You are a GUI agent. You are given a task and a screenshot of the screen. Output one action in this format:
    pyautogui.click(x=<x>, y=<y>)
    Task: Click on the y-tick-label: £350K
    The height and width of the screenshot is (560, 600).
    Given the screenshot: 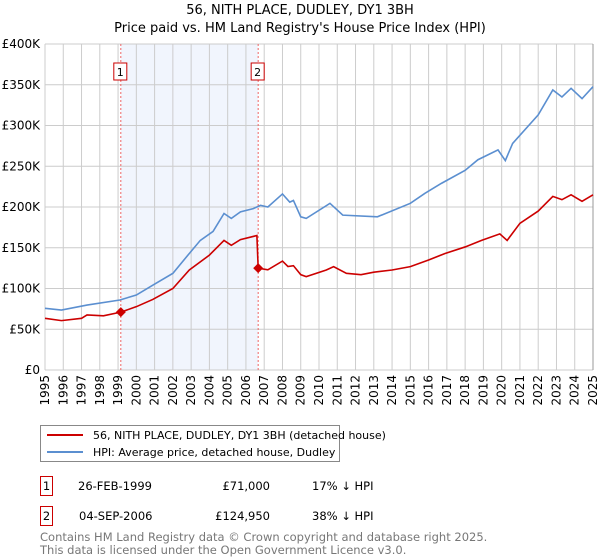 What is the action you would take?
    pyautogui.click(x=22, y=85)
    